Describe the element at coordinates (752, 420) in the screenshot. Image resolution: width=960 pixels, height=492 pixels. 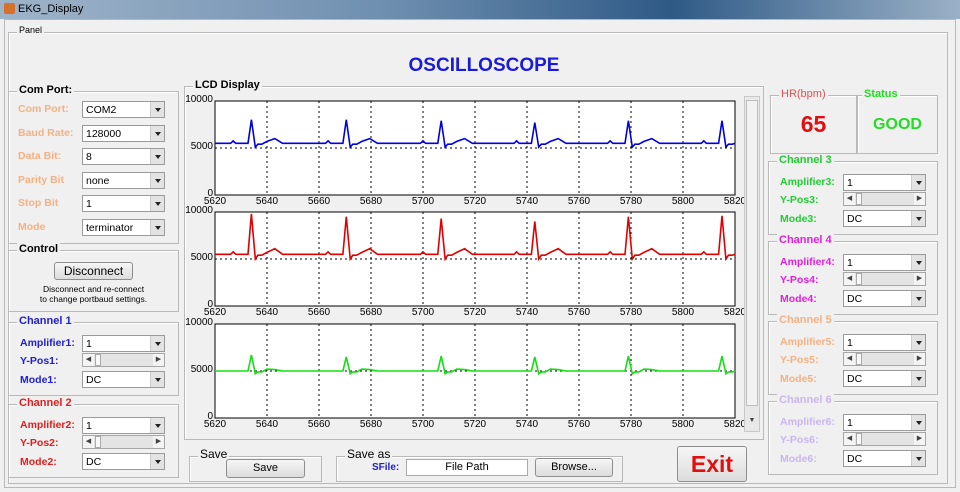
I see `scroll-down-icon: ▼` at that location.